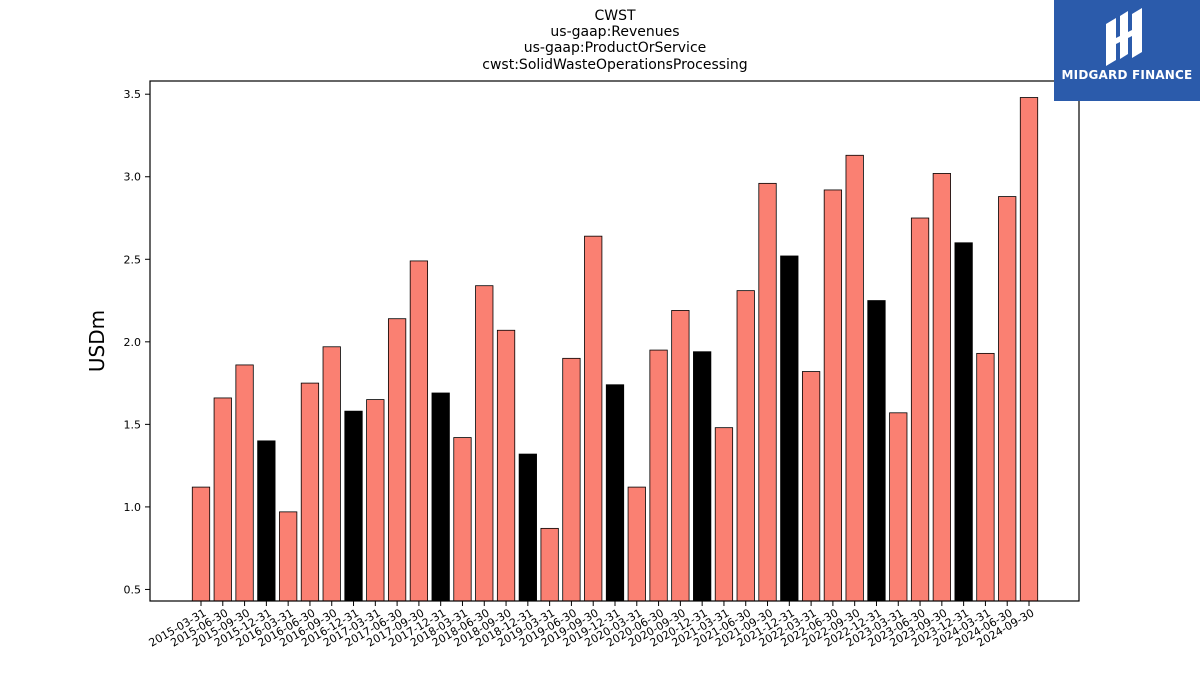 The height and width of the screenshot is (675, 1200). Describe the element at coordinates (133, 589) in the screenshot. I see `y-tick-label: 0.5` at that location.